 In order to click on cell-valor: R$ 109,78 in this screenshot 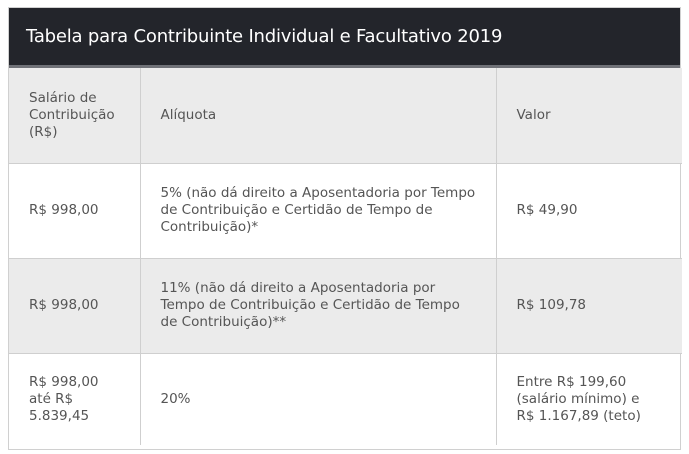, I will do `click(588, 305)`.